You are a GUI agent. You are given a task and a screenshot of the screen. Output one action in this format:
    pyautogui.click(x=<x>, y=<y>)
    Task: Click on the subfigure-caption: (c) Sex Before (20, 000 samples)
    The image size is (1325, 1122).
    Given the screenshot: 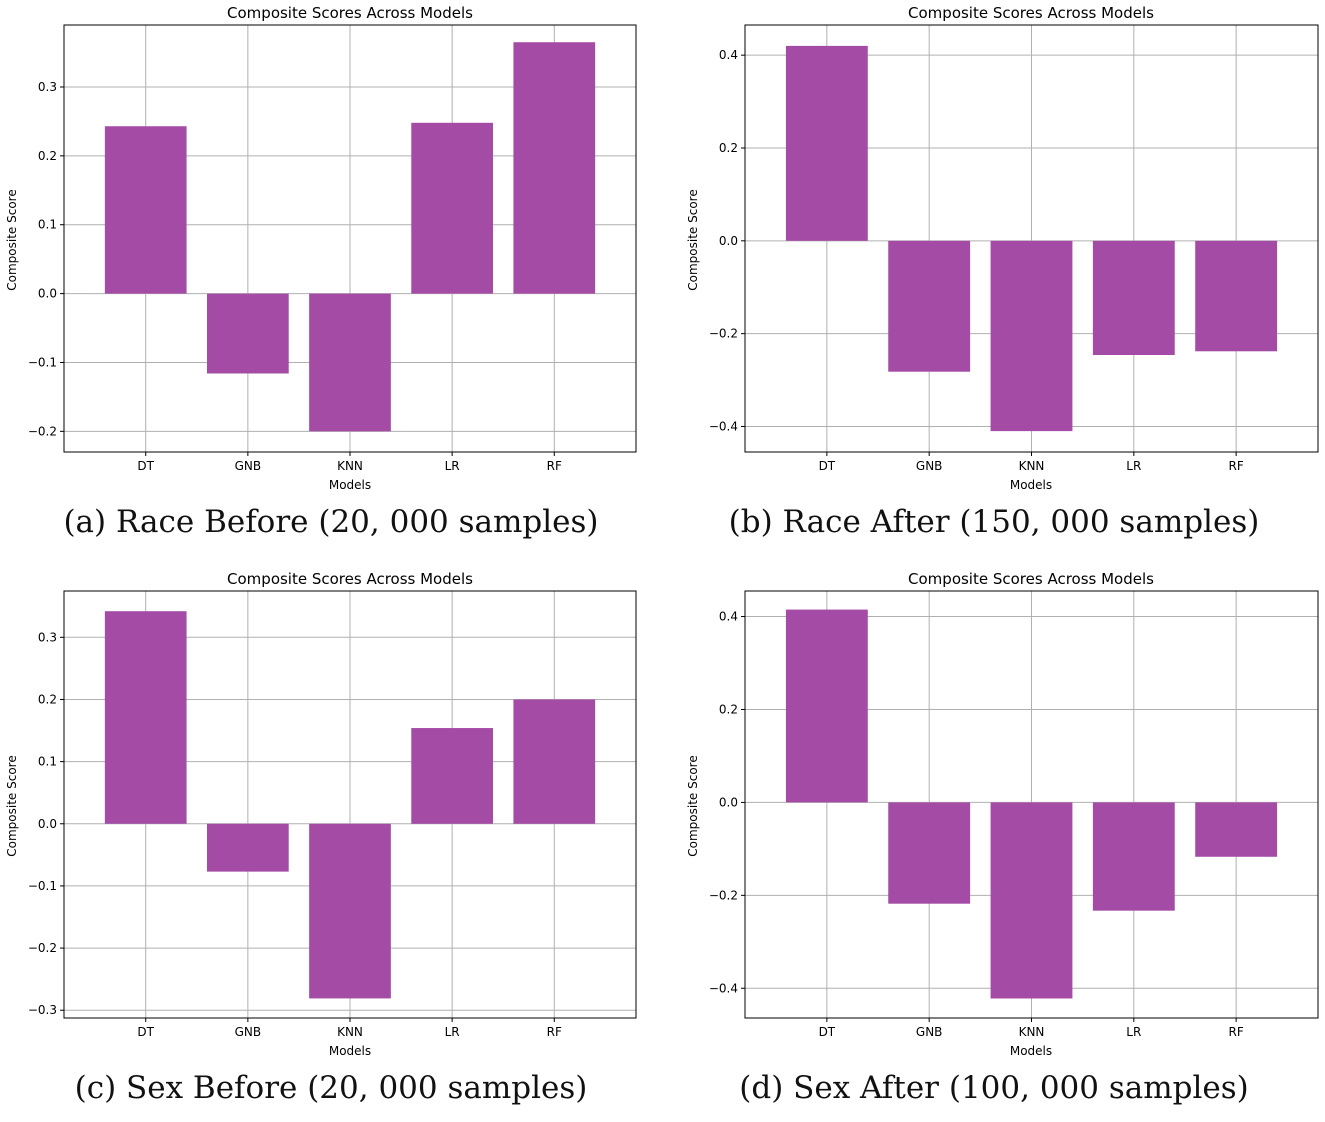 What is the action you would take?
    pyautogui.click(x=331, y=1088)
    